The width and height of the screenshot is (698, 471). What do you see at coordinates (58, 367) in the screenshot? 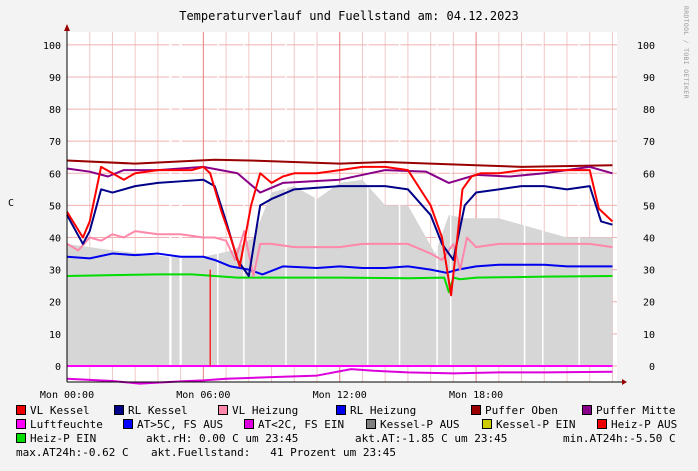
I see `y-tick-label-left: 0` at bounding box center [58, 367].